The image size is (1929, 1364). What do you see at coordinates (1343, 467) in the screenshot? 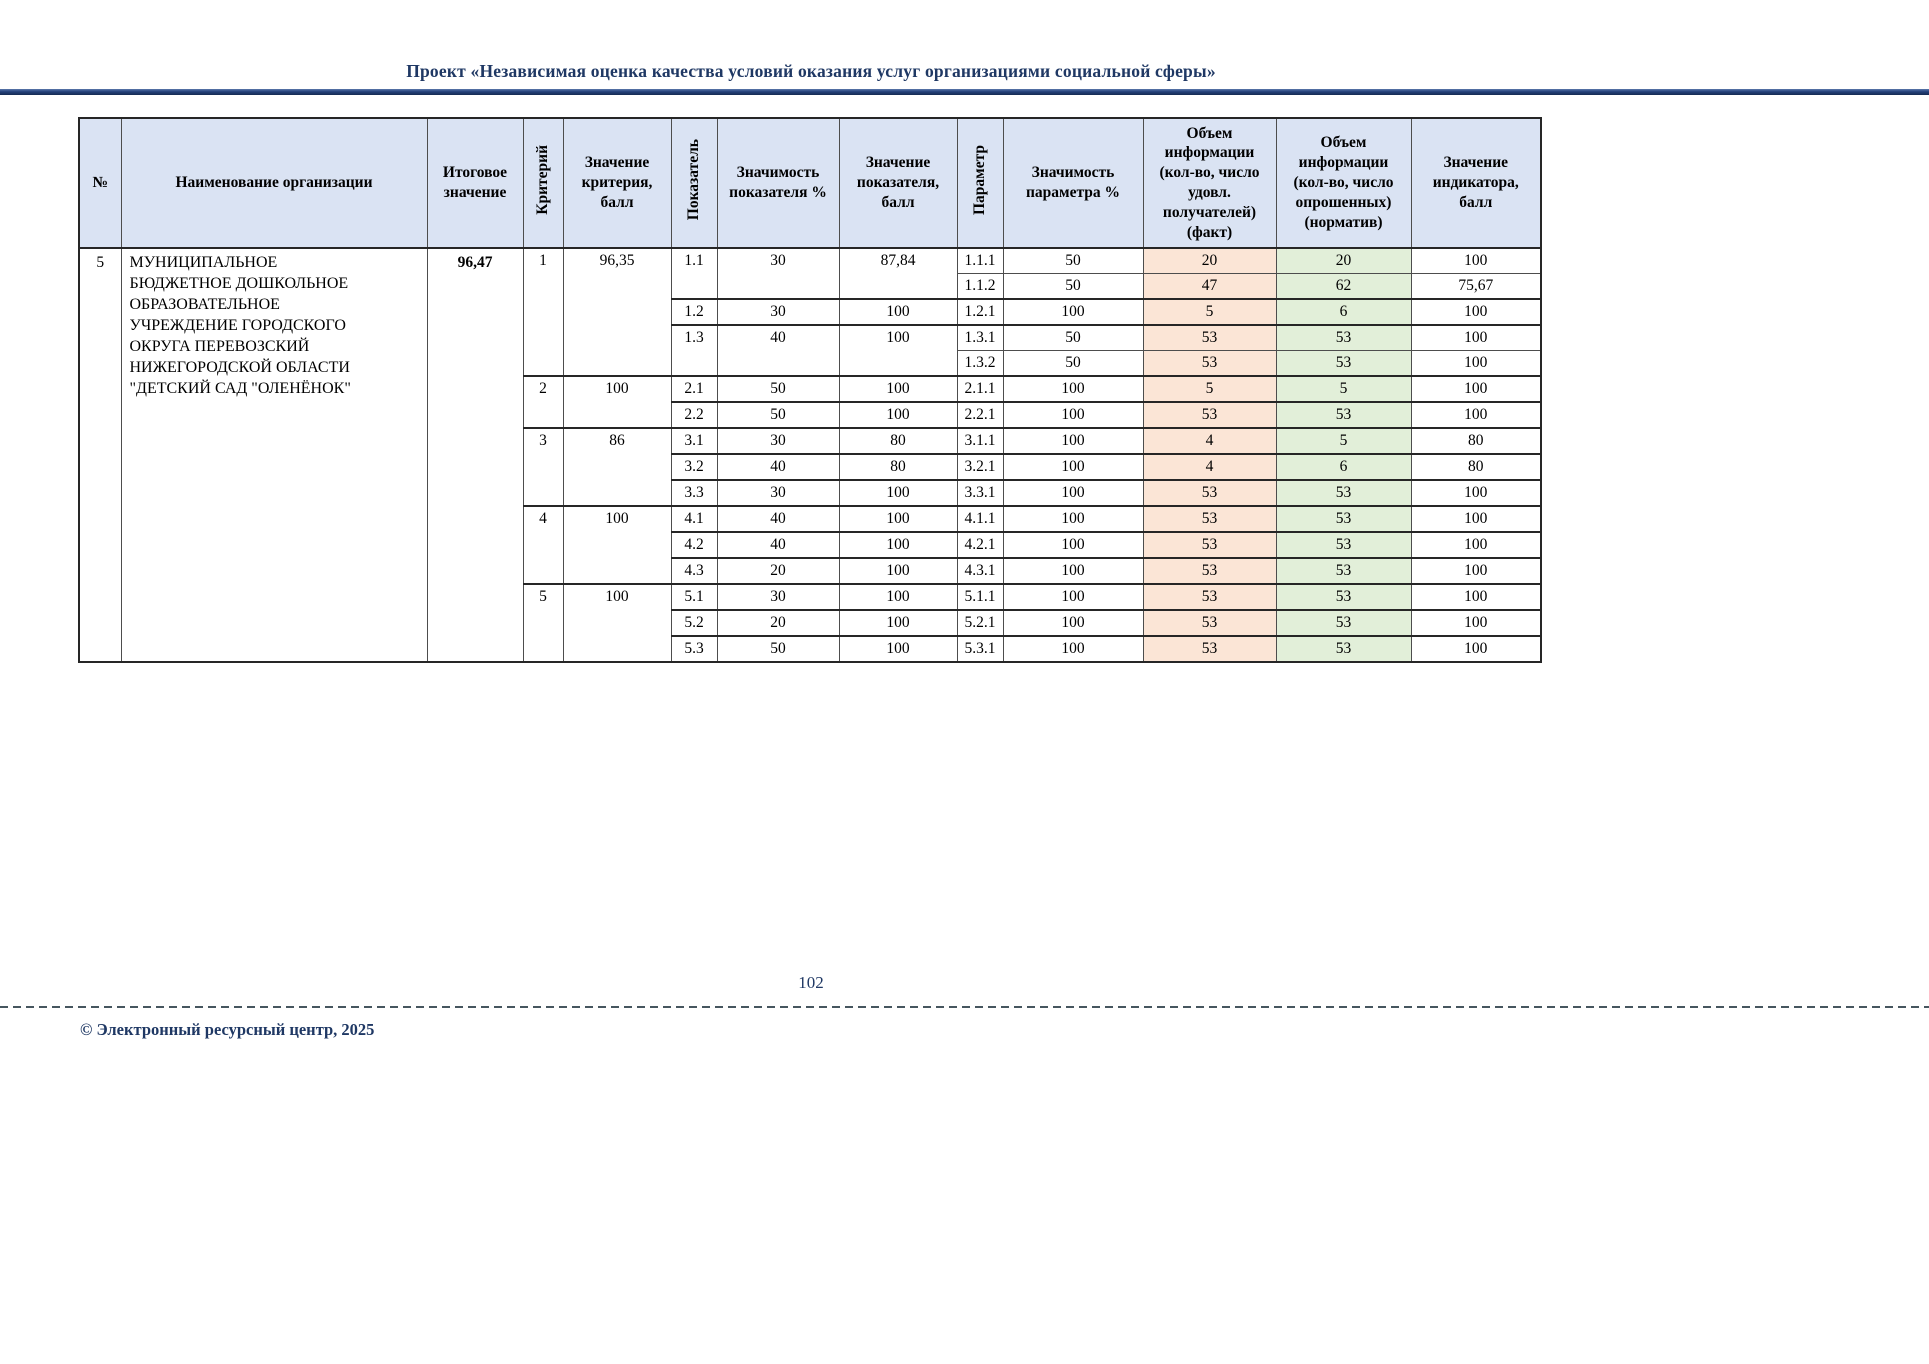
I see `cell-info-volume-norm: 6` at bounding box center [1343, 467].